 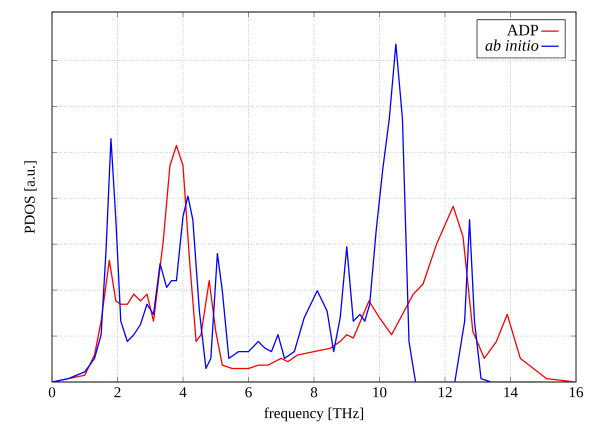 What do you see at coordinates (511, 45) in the screenshot?
I see `legend-label: ab initio` at bounding box center [511, 45].